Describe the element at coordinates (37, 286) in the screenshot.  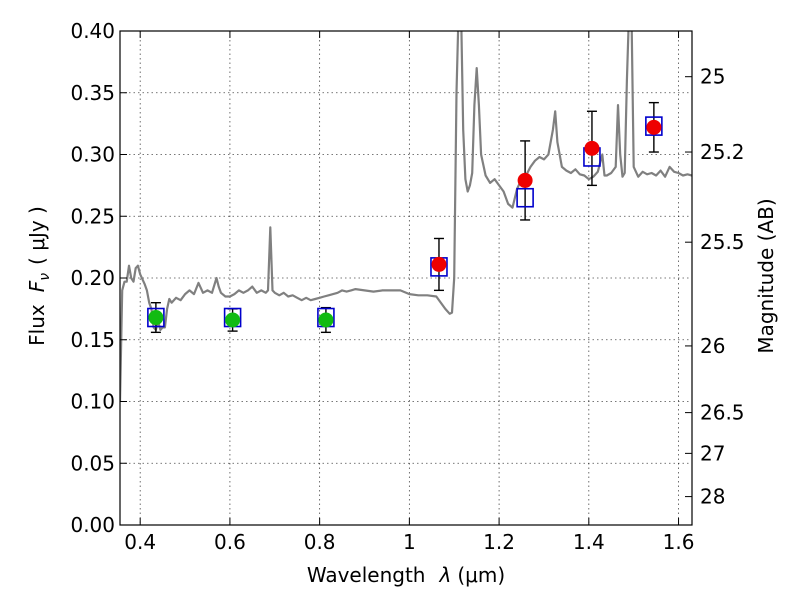
I see `y-axis-title-symbol: F` at that location.